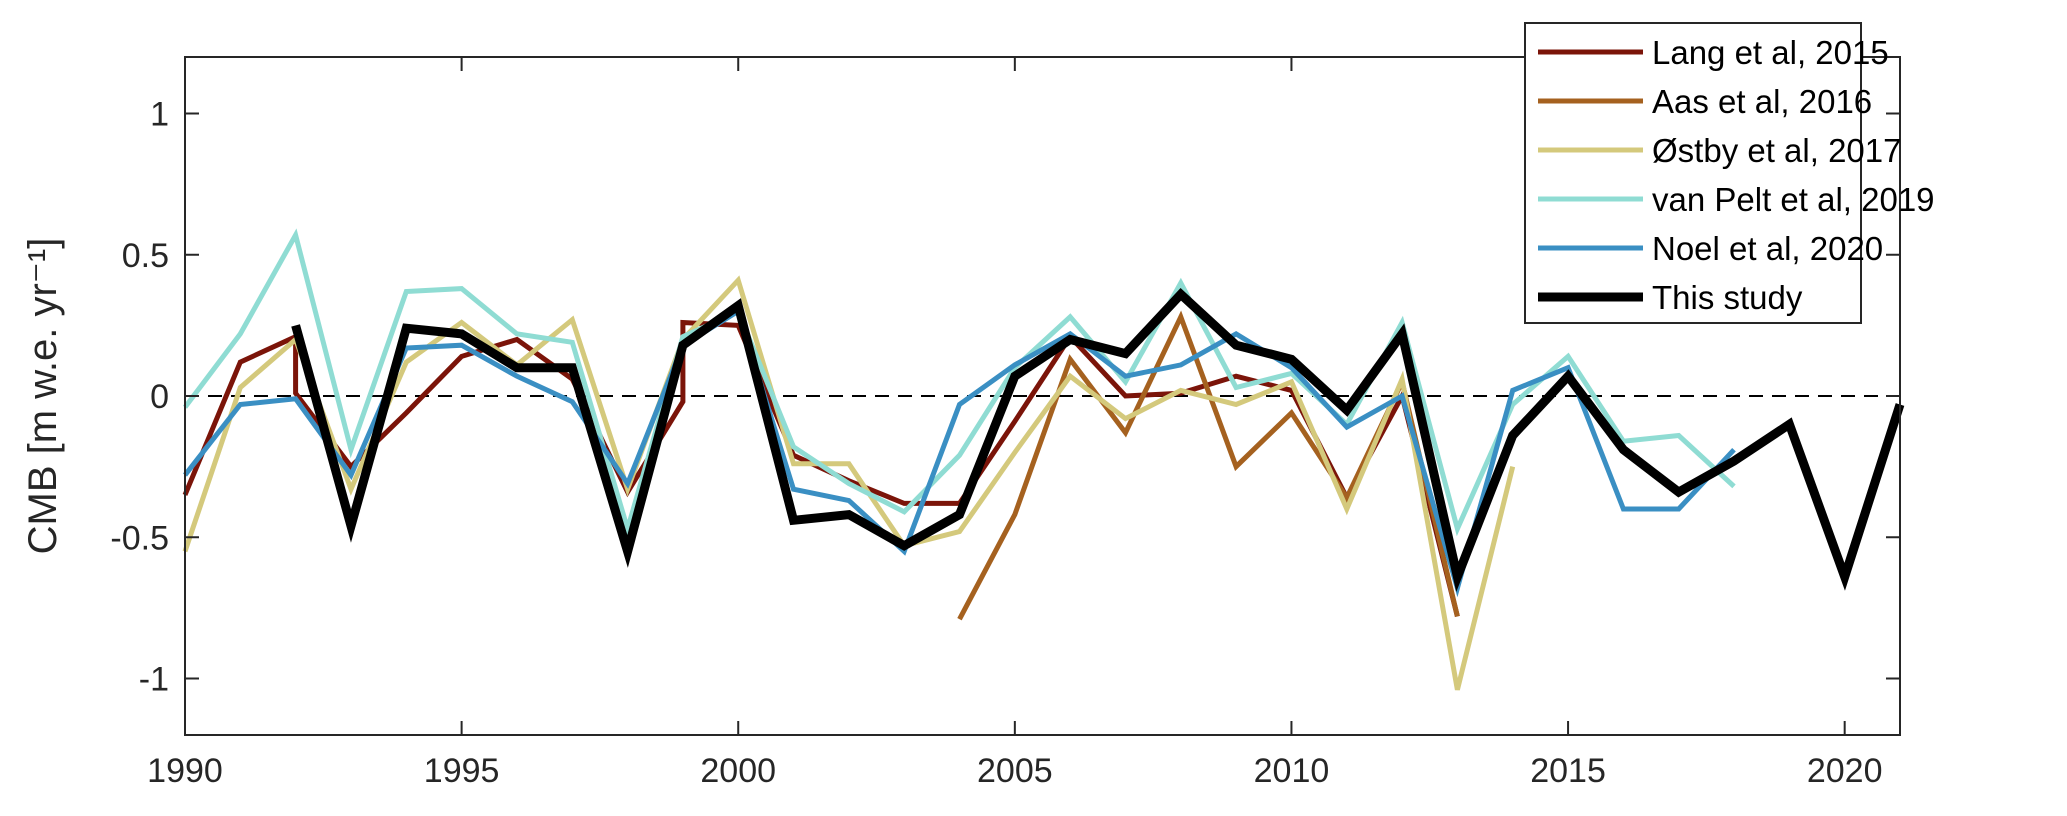 The image size is (2067, 816). What do you see at coordinates (145, 256) in the screenshot?
I see `y-tick-label: 0.5` at bounding box center [145, 256].